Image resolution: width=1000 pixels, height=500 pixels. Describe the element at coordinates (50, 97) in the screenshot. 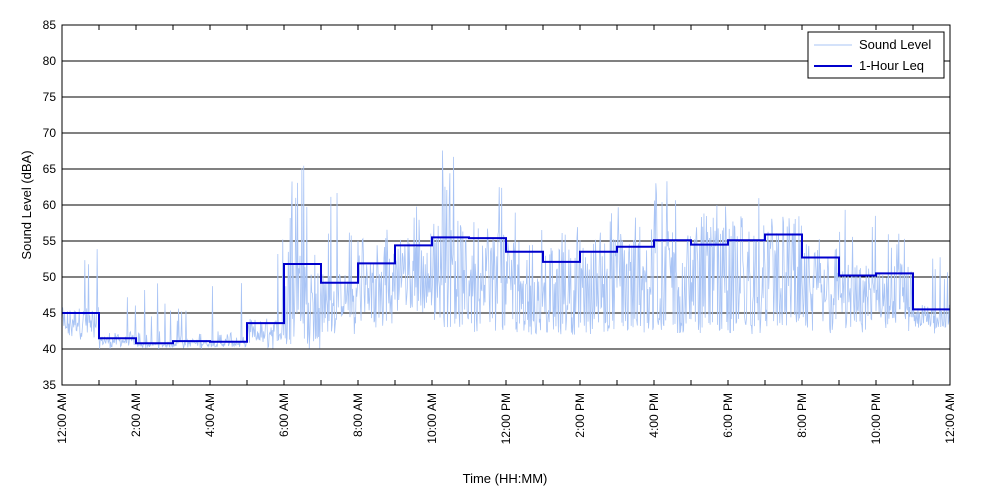

I see `y-tick-label: 75` at that location.